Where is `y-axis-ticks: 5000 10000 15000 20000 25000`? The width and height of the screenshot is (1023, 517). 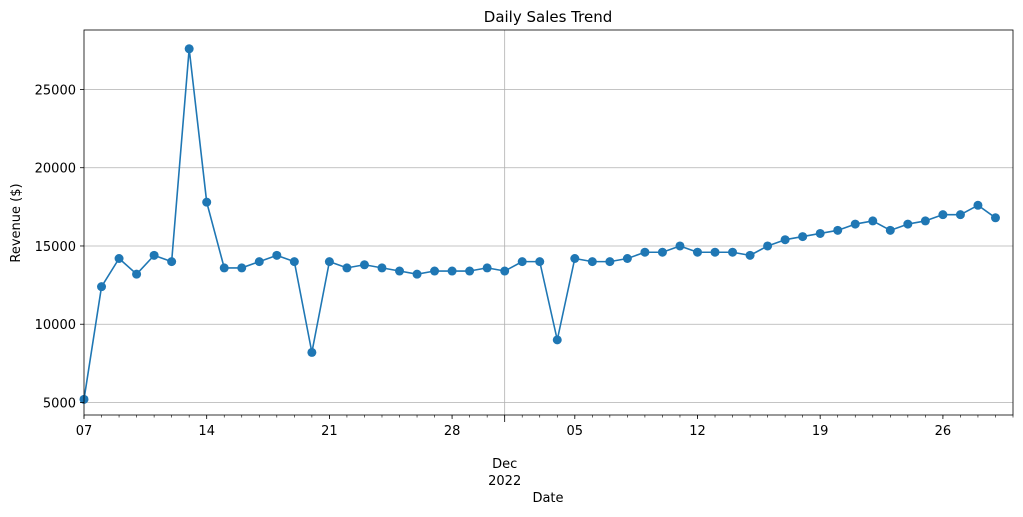 y-axis-ticks: 5000 10000 15000 20000 25000 is located at coordinates (59, 247).